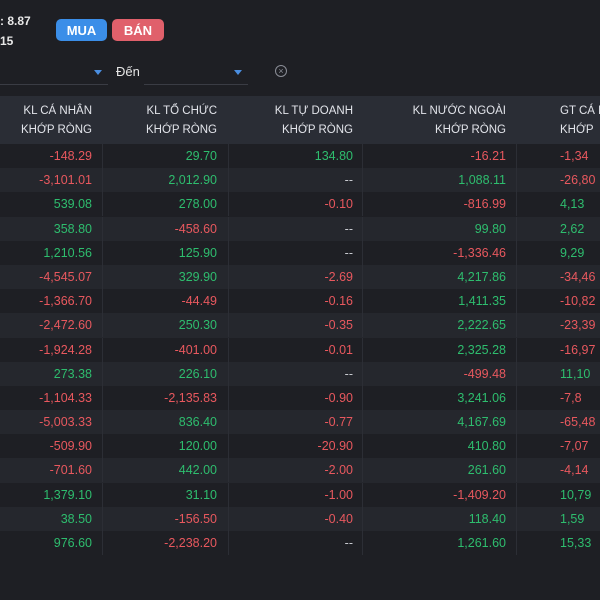 The height and width of the screenshot is (600, 600). What do you see at coordinates (195, 518) in the screenshot?
I see `table-cell: -156.50` at bounding box center [195, 518].